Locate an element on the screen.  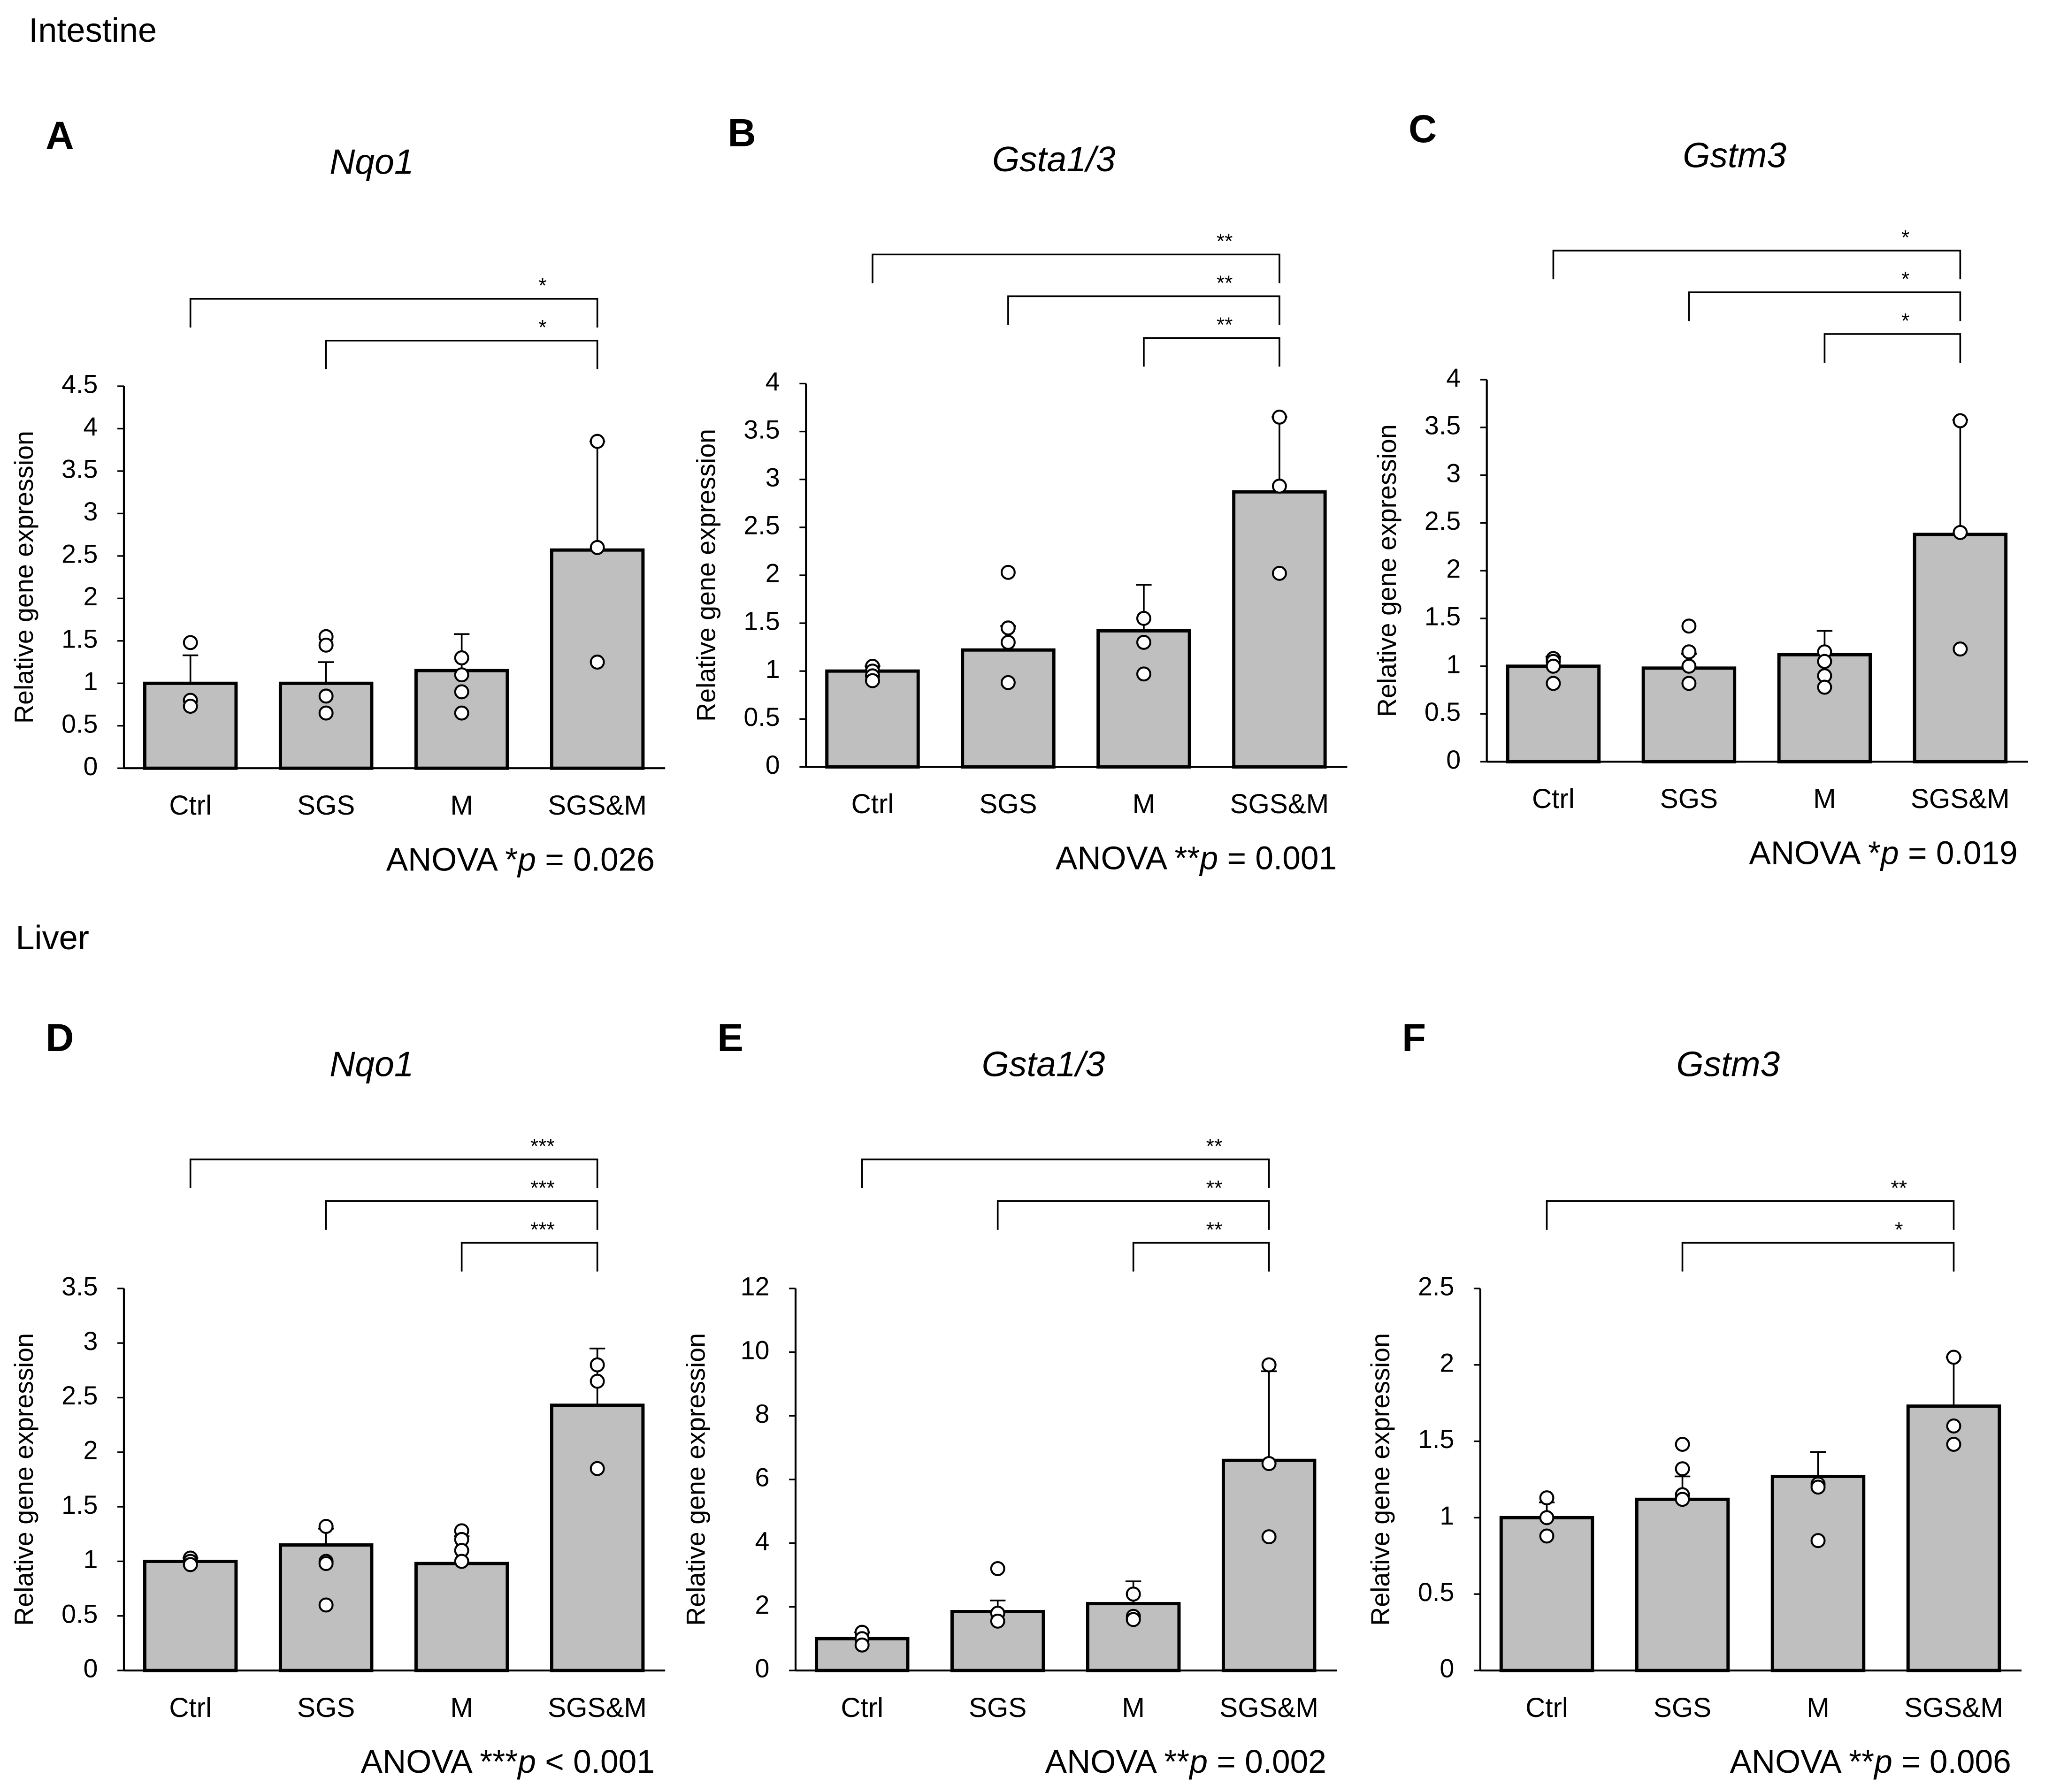
anova-annotation: ANOVA **p = 0.006 is located at coordinates (1871, 1761).